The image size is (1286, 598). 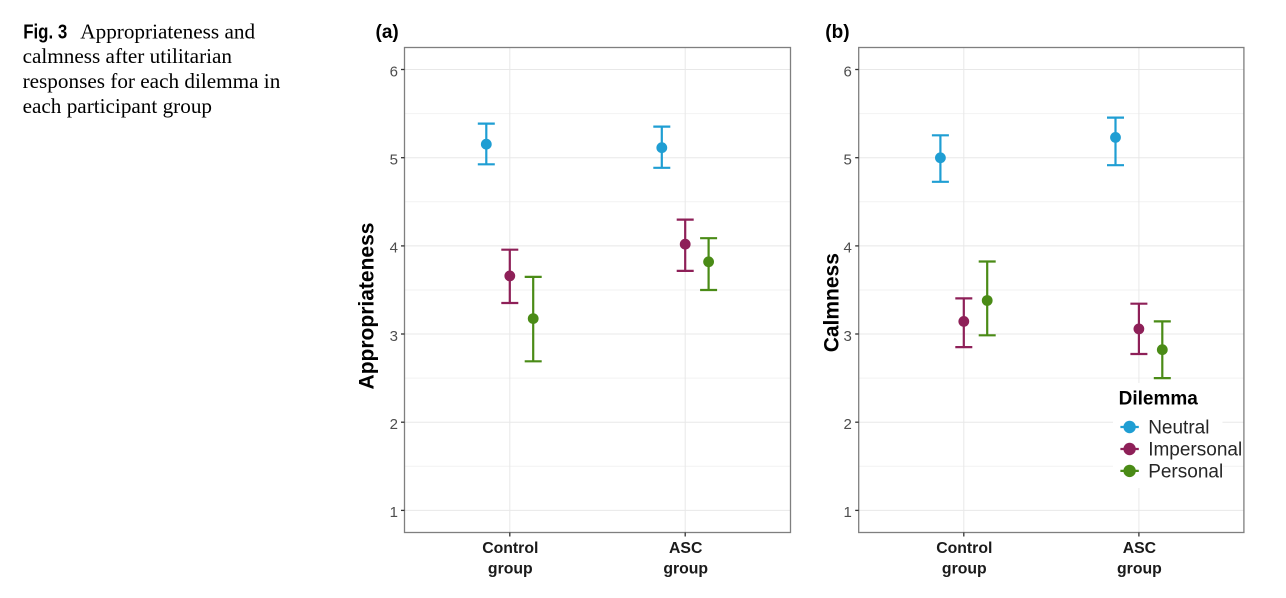 What do you see at coordinates (1159, 399) in the screenshot?
I see `svg-text: Dilemma` at bounding box center [1159, 399].